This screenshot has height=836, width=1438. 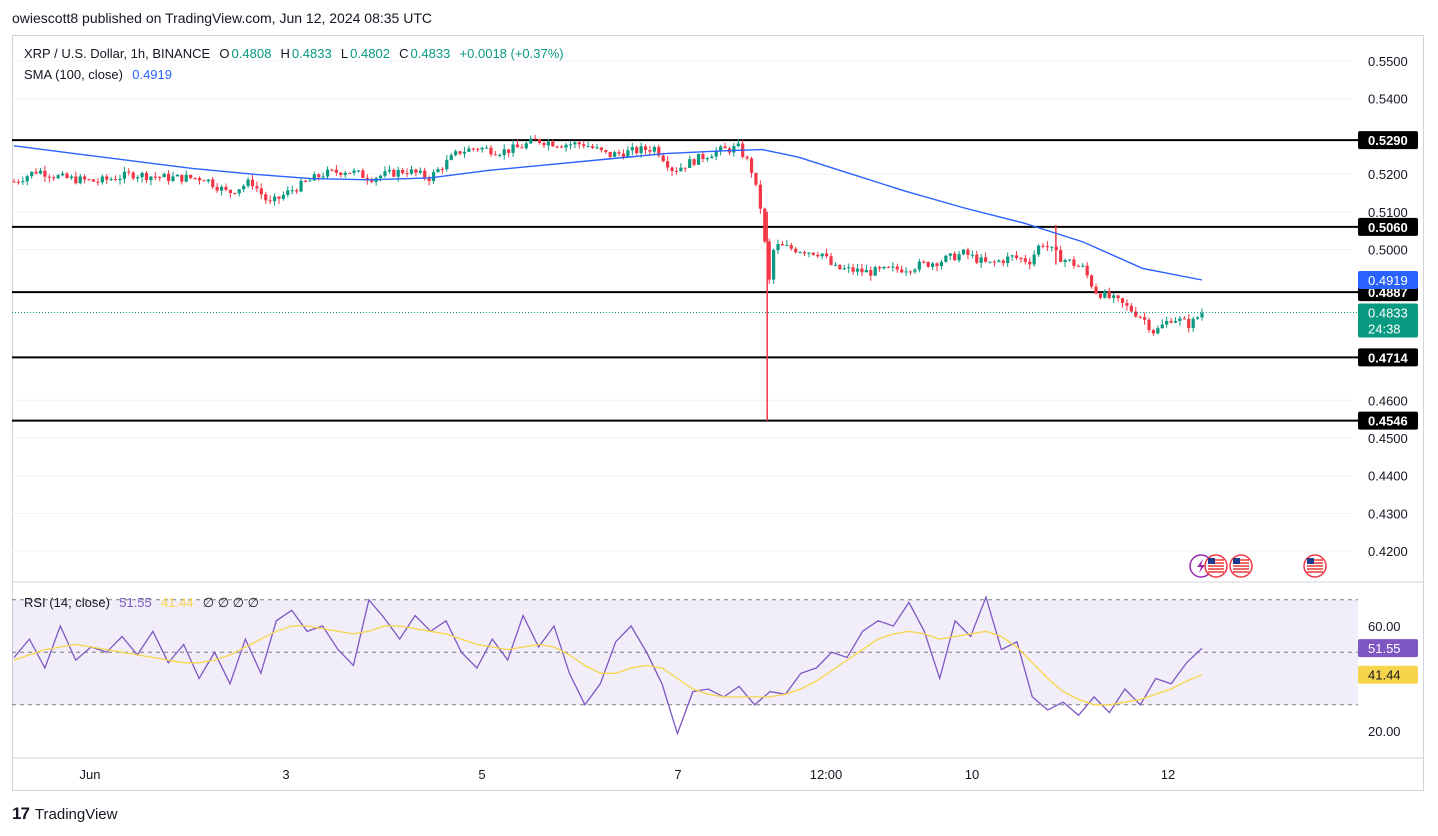 I want to click on brand-name: TradingView, so click(x=76, y=814).